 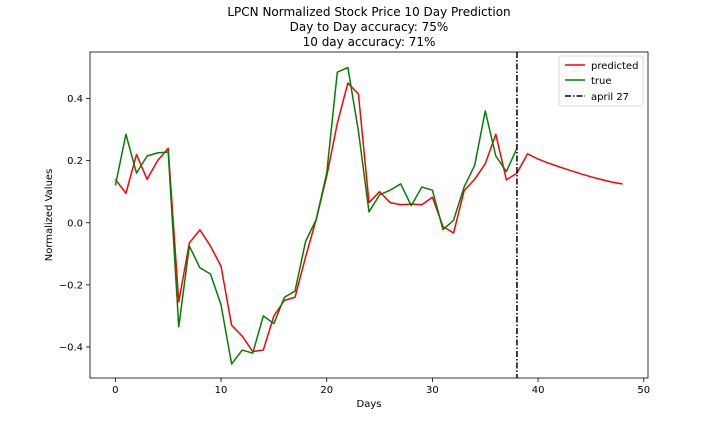 What do you see at coordinates (49, 215) in the screenshot?
I see `y-axis-label: Normalized Values` at bounding box center [49, 215].